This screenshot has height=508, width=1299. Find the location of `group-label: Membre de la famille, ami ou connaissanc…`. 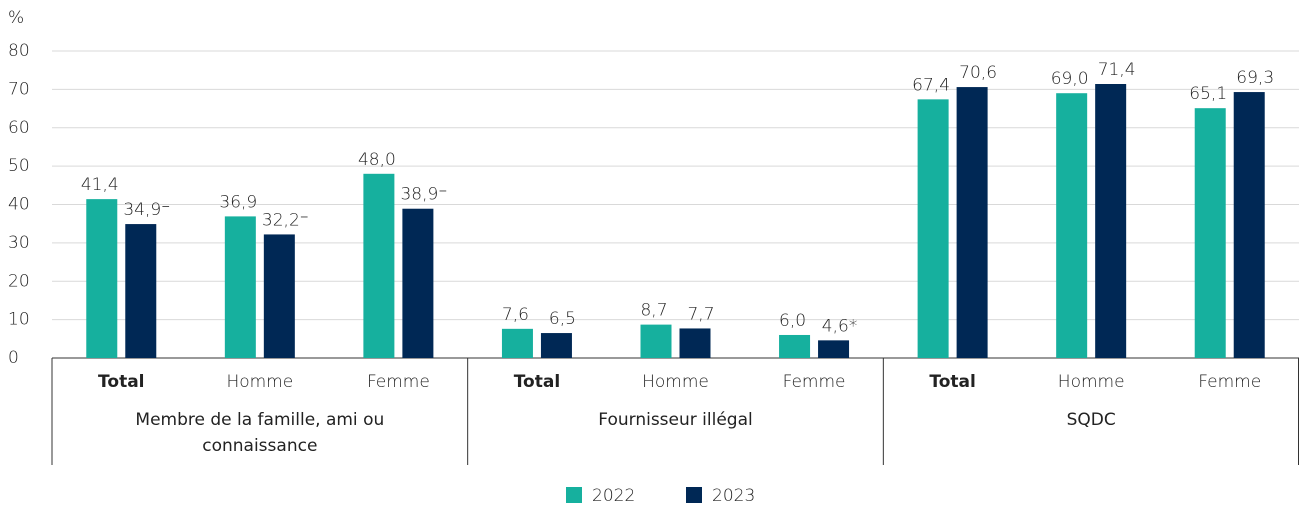

group-label: Membre de la famille, ami ou connaissanc… is located at coordinates (260, 433).